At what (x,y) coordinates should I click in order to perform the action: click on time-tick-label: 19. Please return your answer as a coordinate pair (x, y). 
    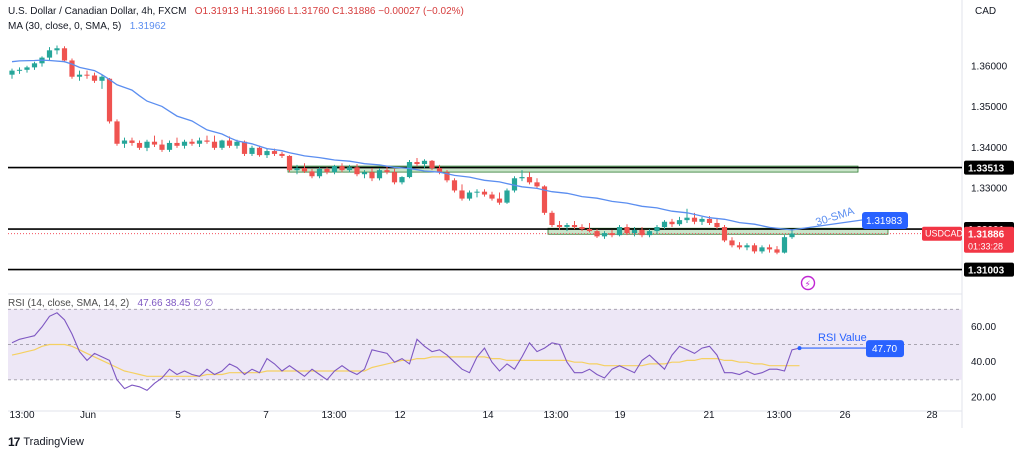
    Looking at the image, I should click on (620, 415).